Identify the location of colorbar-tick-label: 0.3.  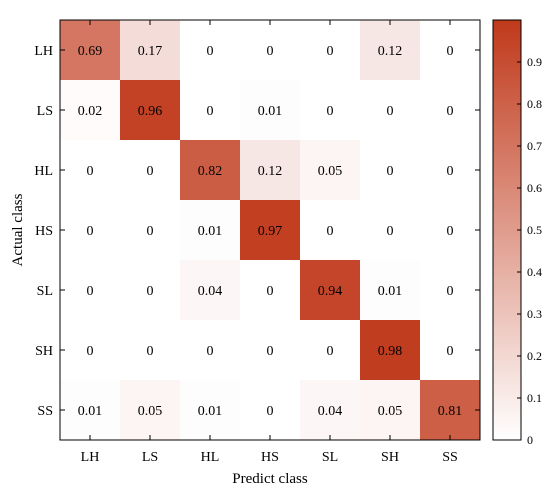
(534, 314).